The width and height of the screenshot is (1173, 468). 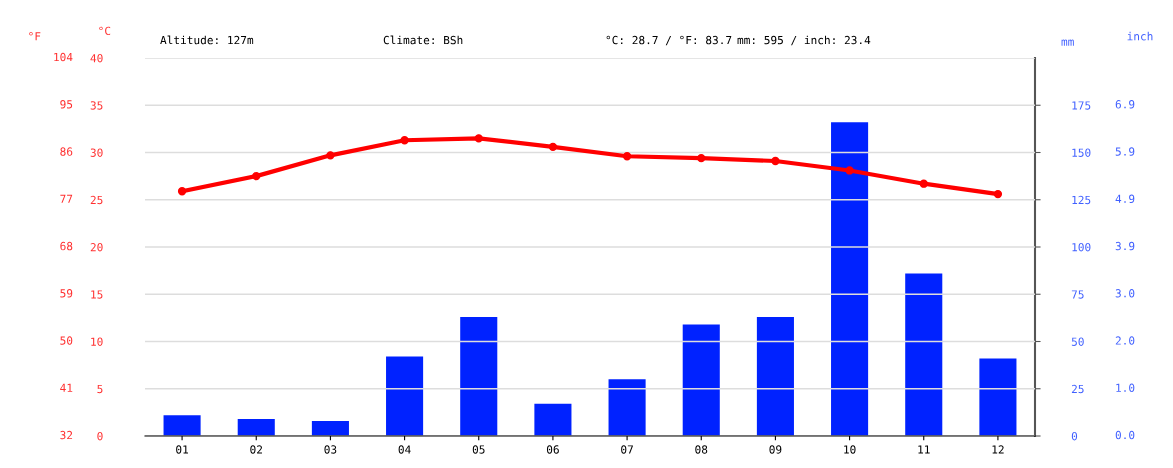 I want to click on y-axis-title: °C, so click(x=105, y=31).